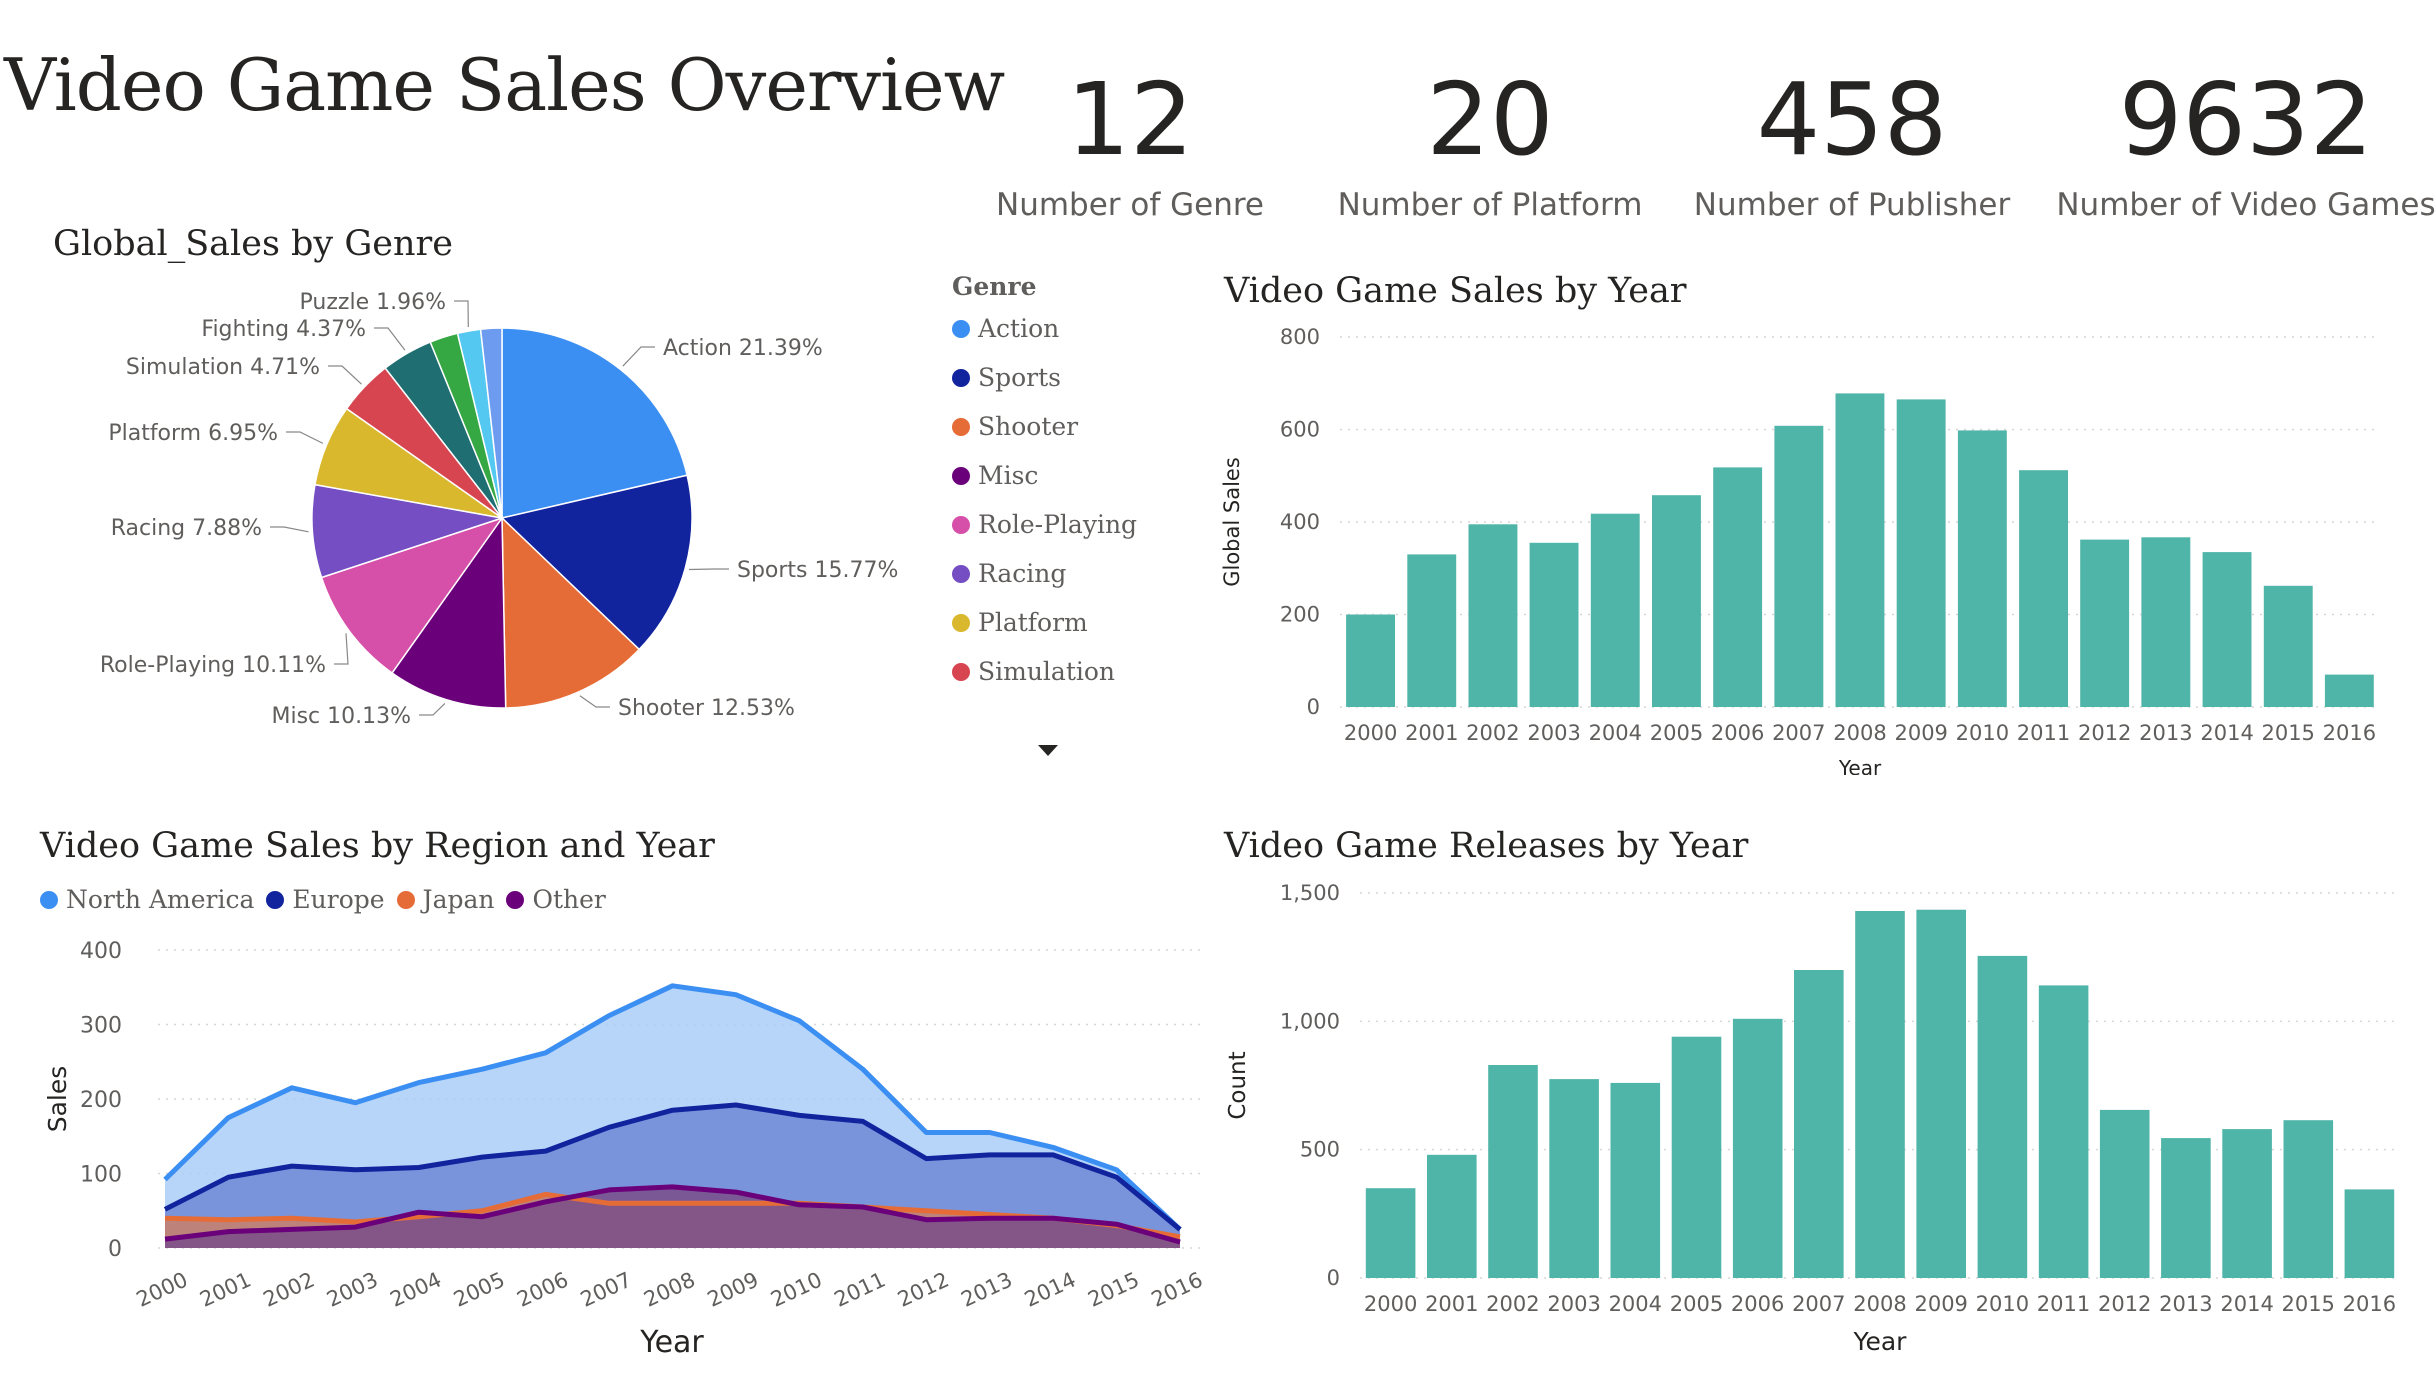 This screenshot has width=2436, height=1374. Describe the element at coordinates (101, 1100) in the screenshot. I see `y-tick-label: 200` at that location.